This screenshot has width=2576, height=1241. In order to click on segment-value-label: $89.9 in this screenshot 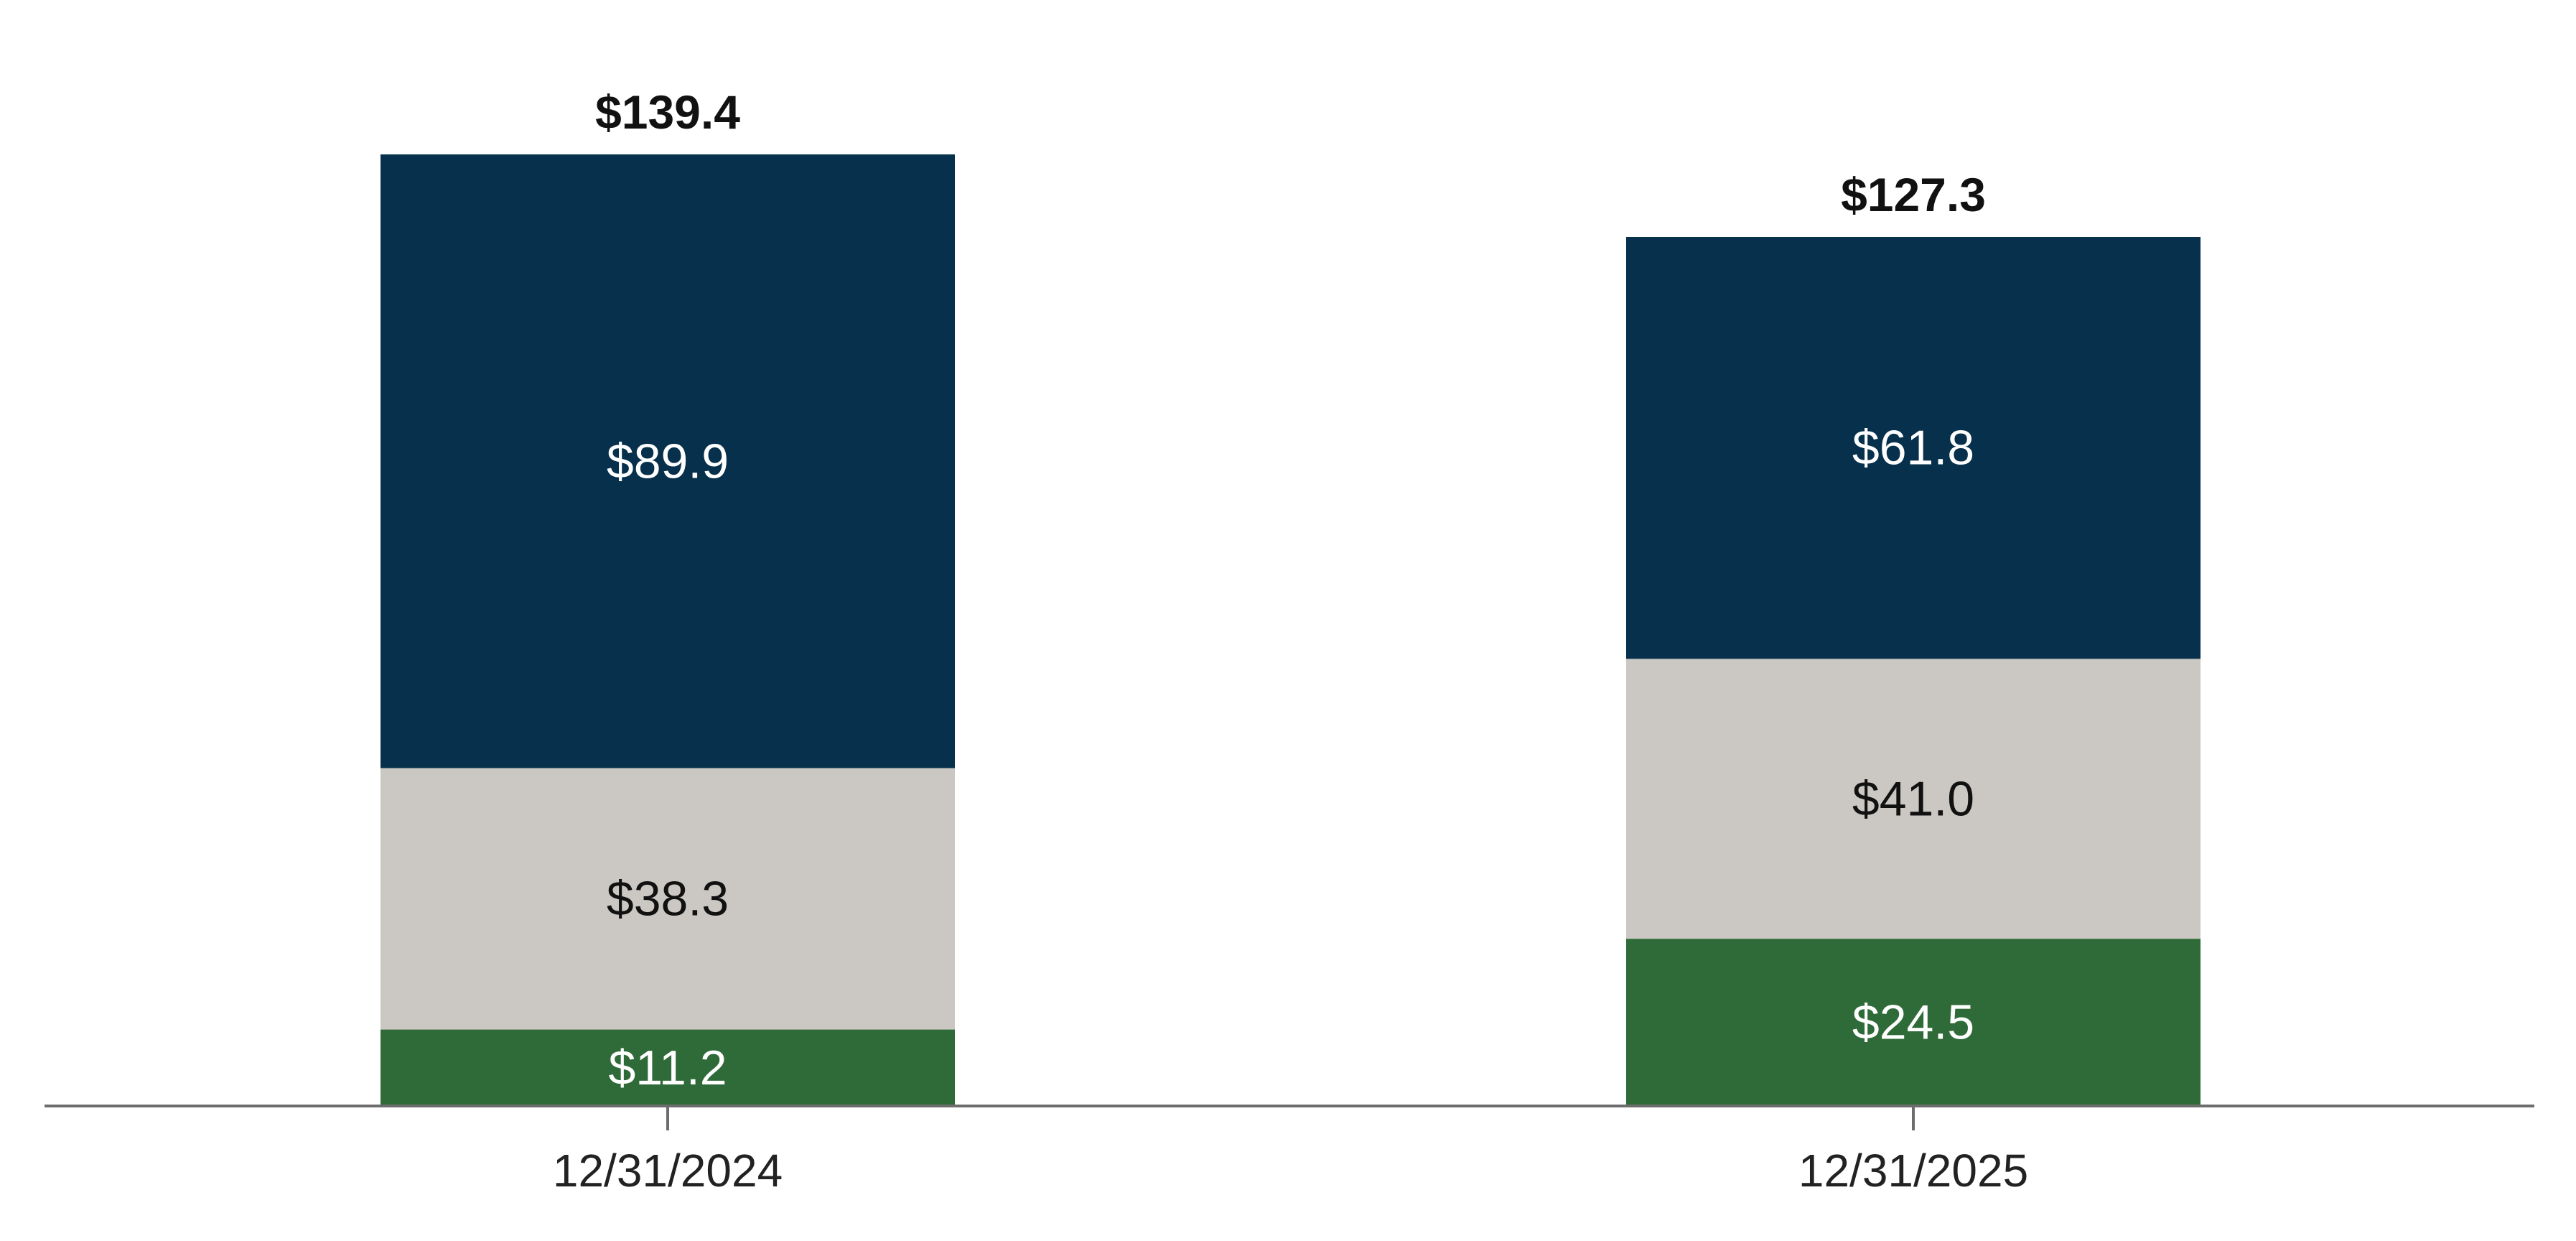, I will do `click(668, 461)`.